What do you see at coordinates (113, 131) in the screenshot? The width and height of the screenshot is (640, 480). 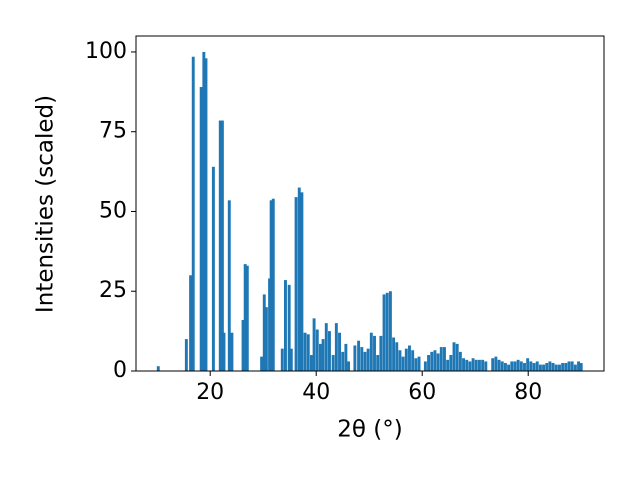 I see `y-tick-label: 75` at bounding box center [113, 131].